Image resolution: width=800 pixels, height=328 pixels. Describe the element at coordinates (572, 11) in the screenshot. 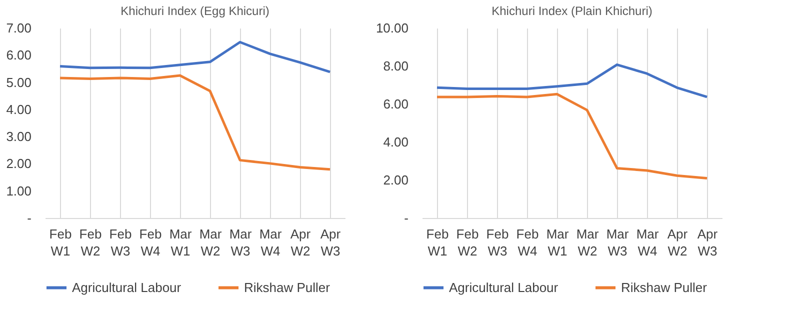

I see `chart-title: Khichuri Index (Plain Khichuri)` at that location.